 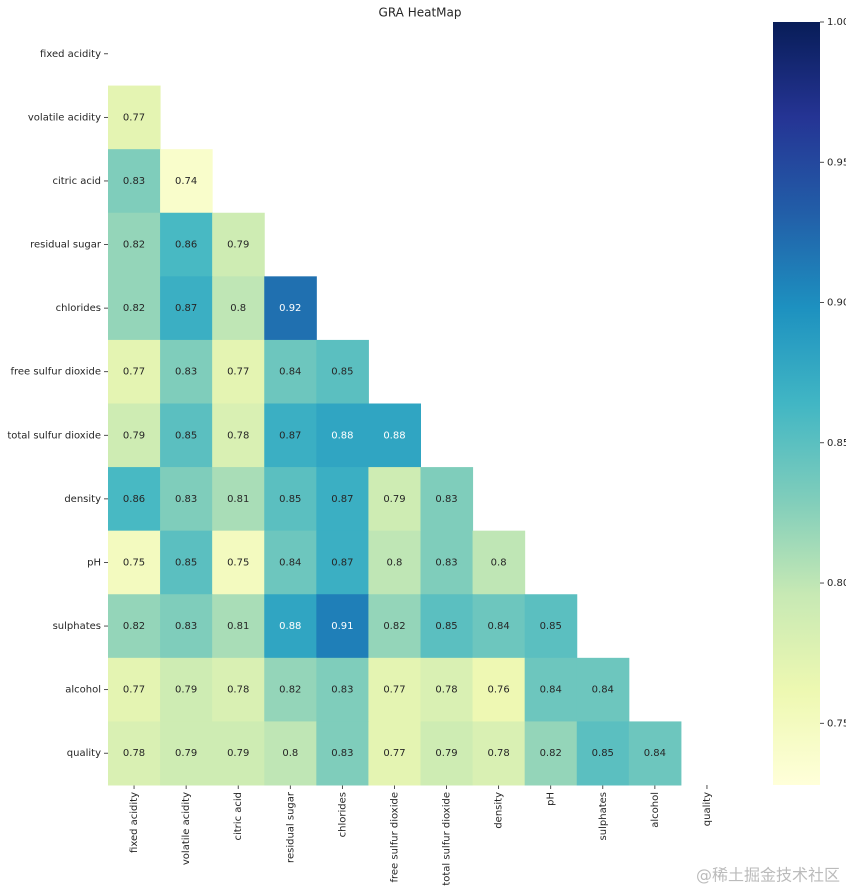 What do you see at coordinates (290, 626) in the screenshot?
I see `cell-label: 0.88` at bounding box center [290, 626].